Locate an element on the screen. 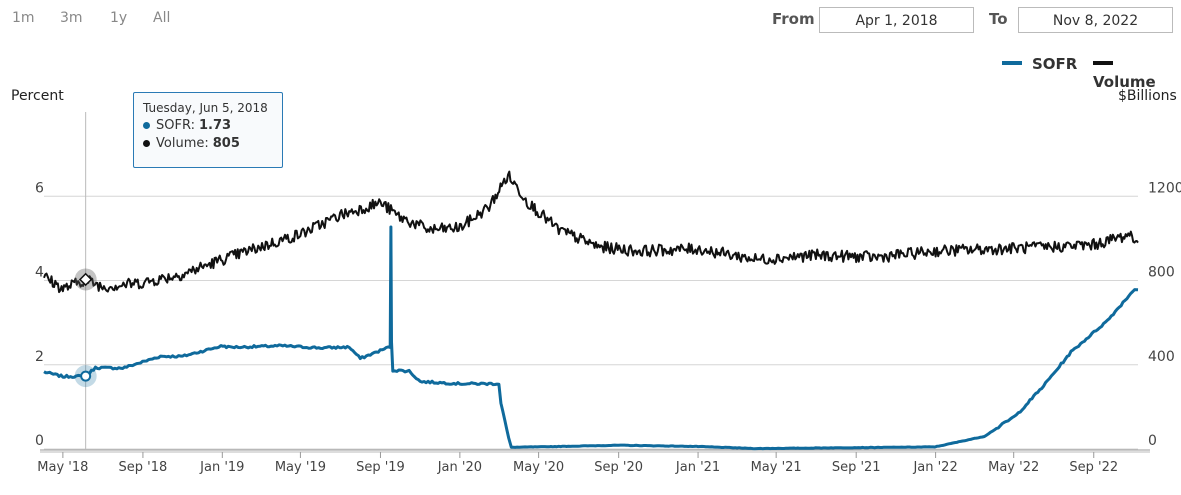  y-tick-label-right: 1200 is located at coordinates (1164, 188).